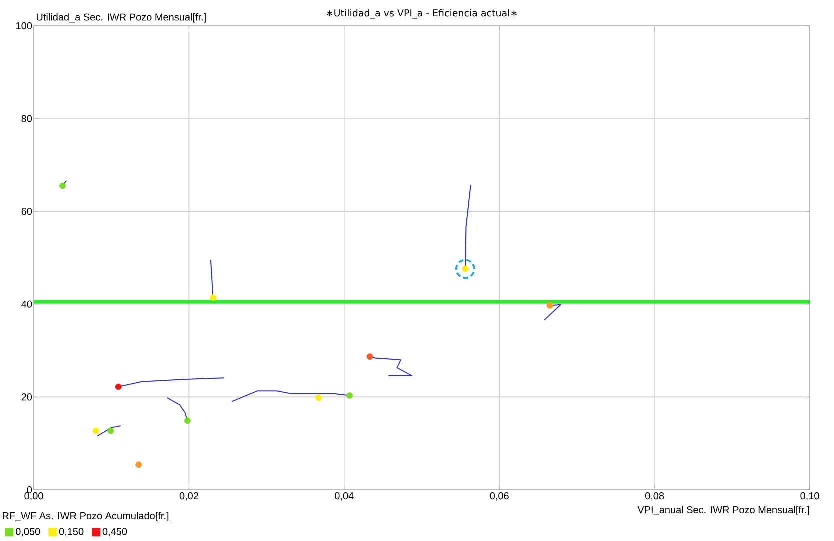 The image size is (834, 541). I want to click on y-tick-label: 80, so click(27, 118).